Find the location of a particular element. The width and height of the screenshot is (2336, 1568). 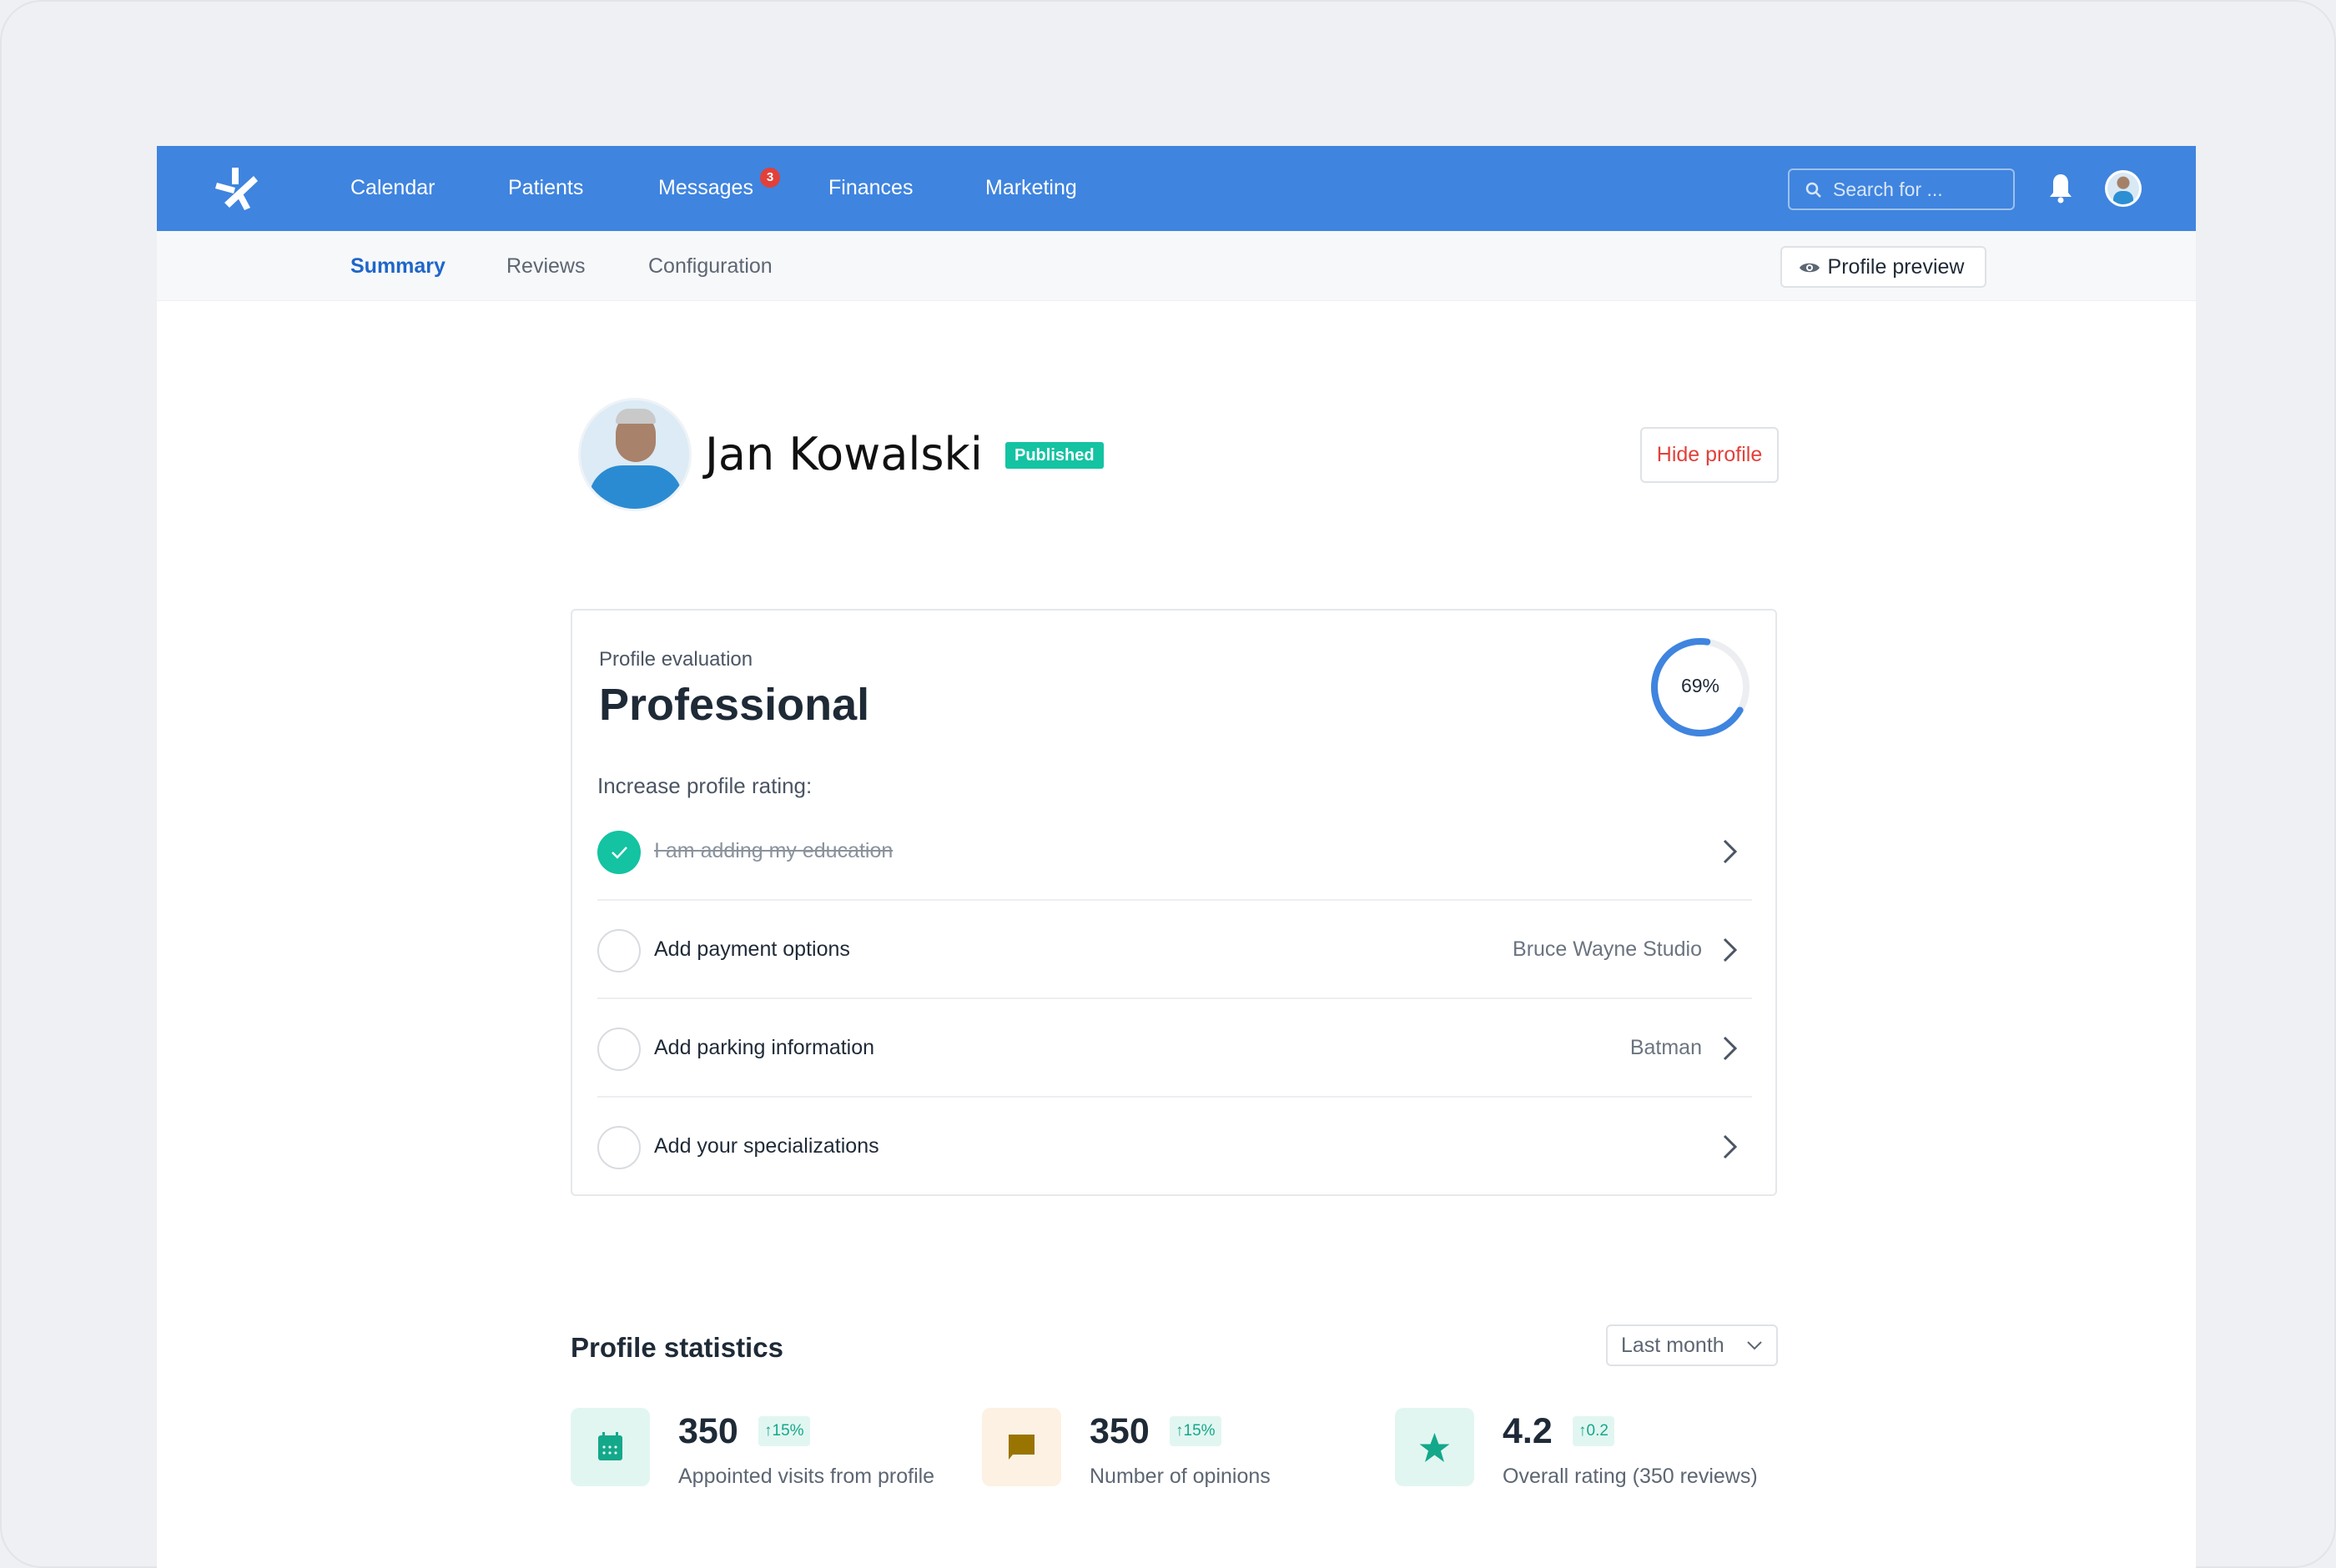

stat-value: 4.2 is located at coordinates (1528, 1431).